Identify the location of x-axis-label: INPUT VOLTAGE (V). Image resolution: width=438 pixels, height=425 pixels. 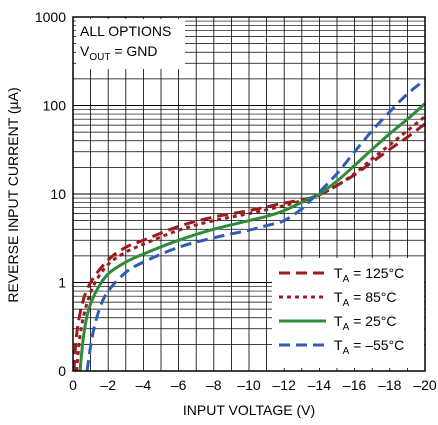
(249, 410).